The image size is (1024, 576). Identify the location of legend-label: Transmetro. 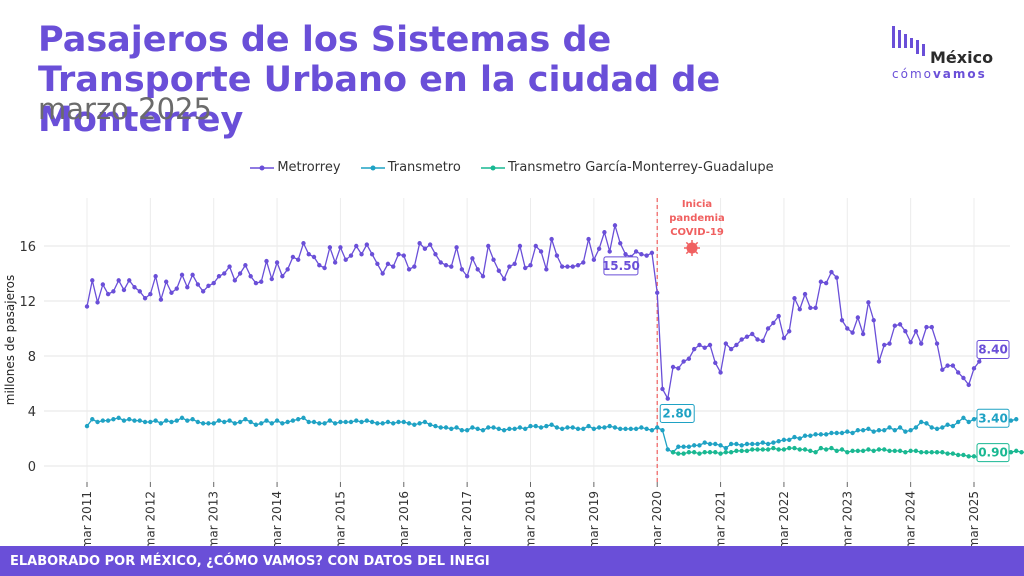
(424, 167).